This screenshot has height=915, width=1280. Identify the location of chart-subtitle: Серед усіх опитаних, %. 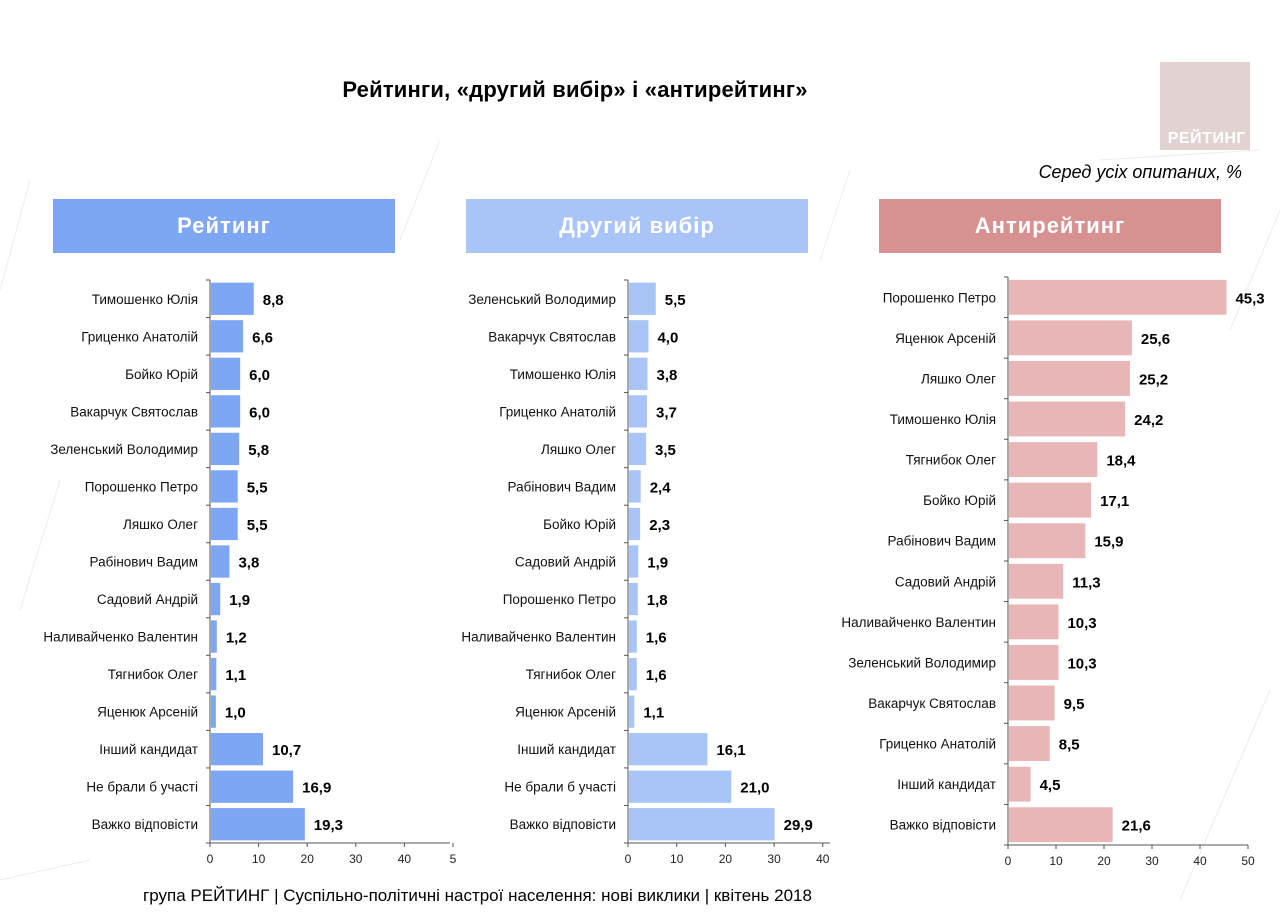
(1140, 172).